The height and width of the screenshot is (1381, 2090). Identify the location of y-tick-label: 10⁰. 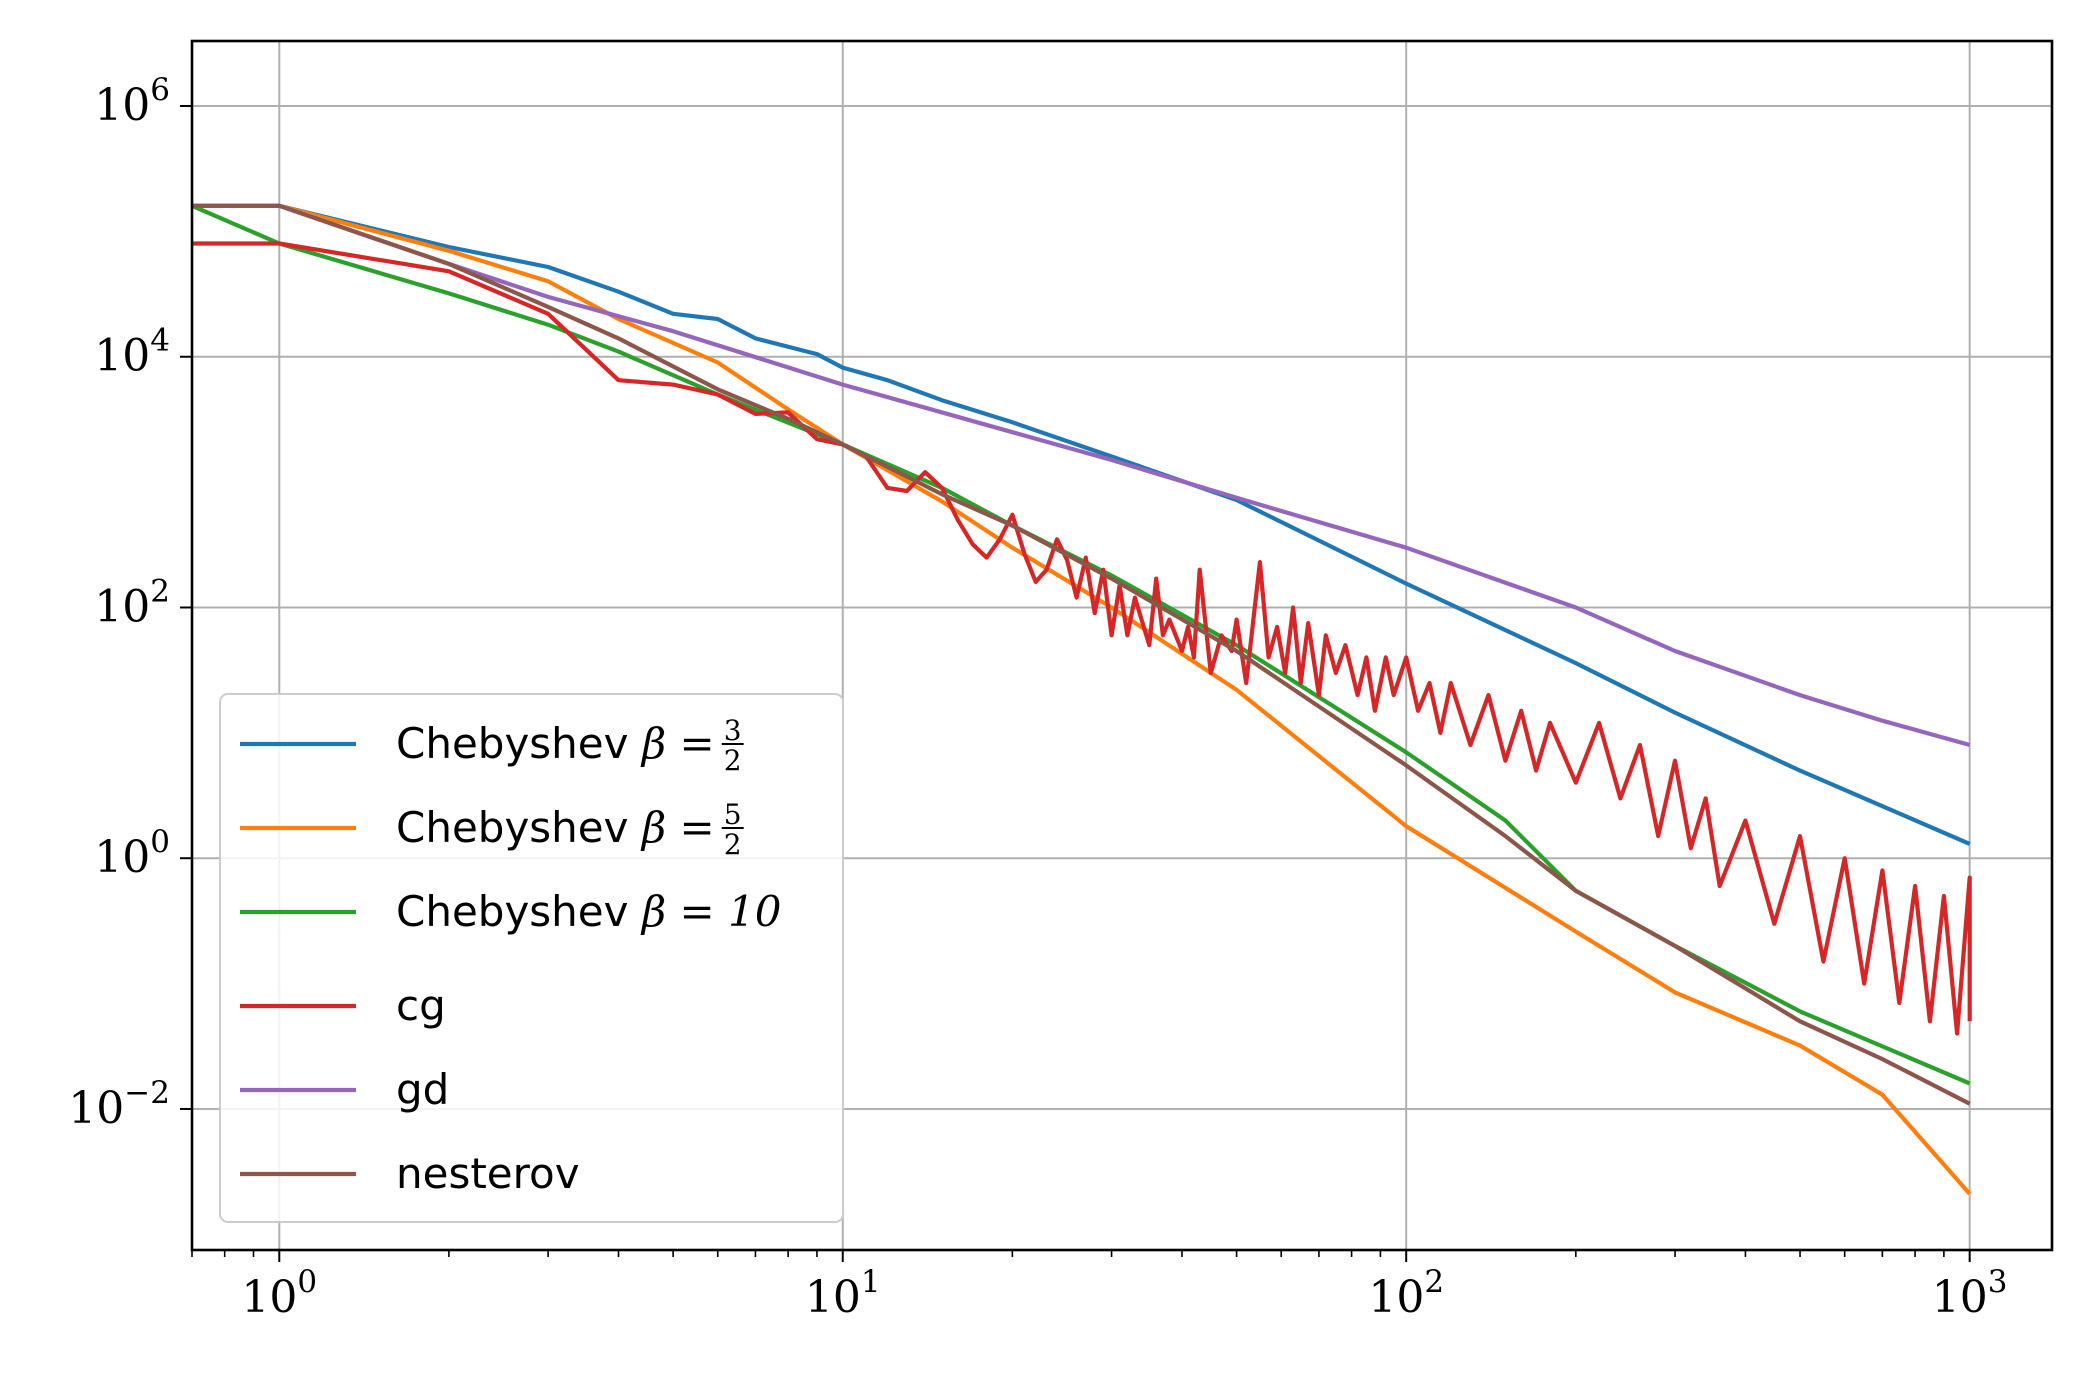
(132, 853).